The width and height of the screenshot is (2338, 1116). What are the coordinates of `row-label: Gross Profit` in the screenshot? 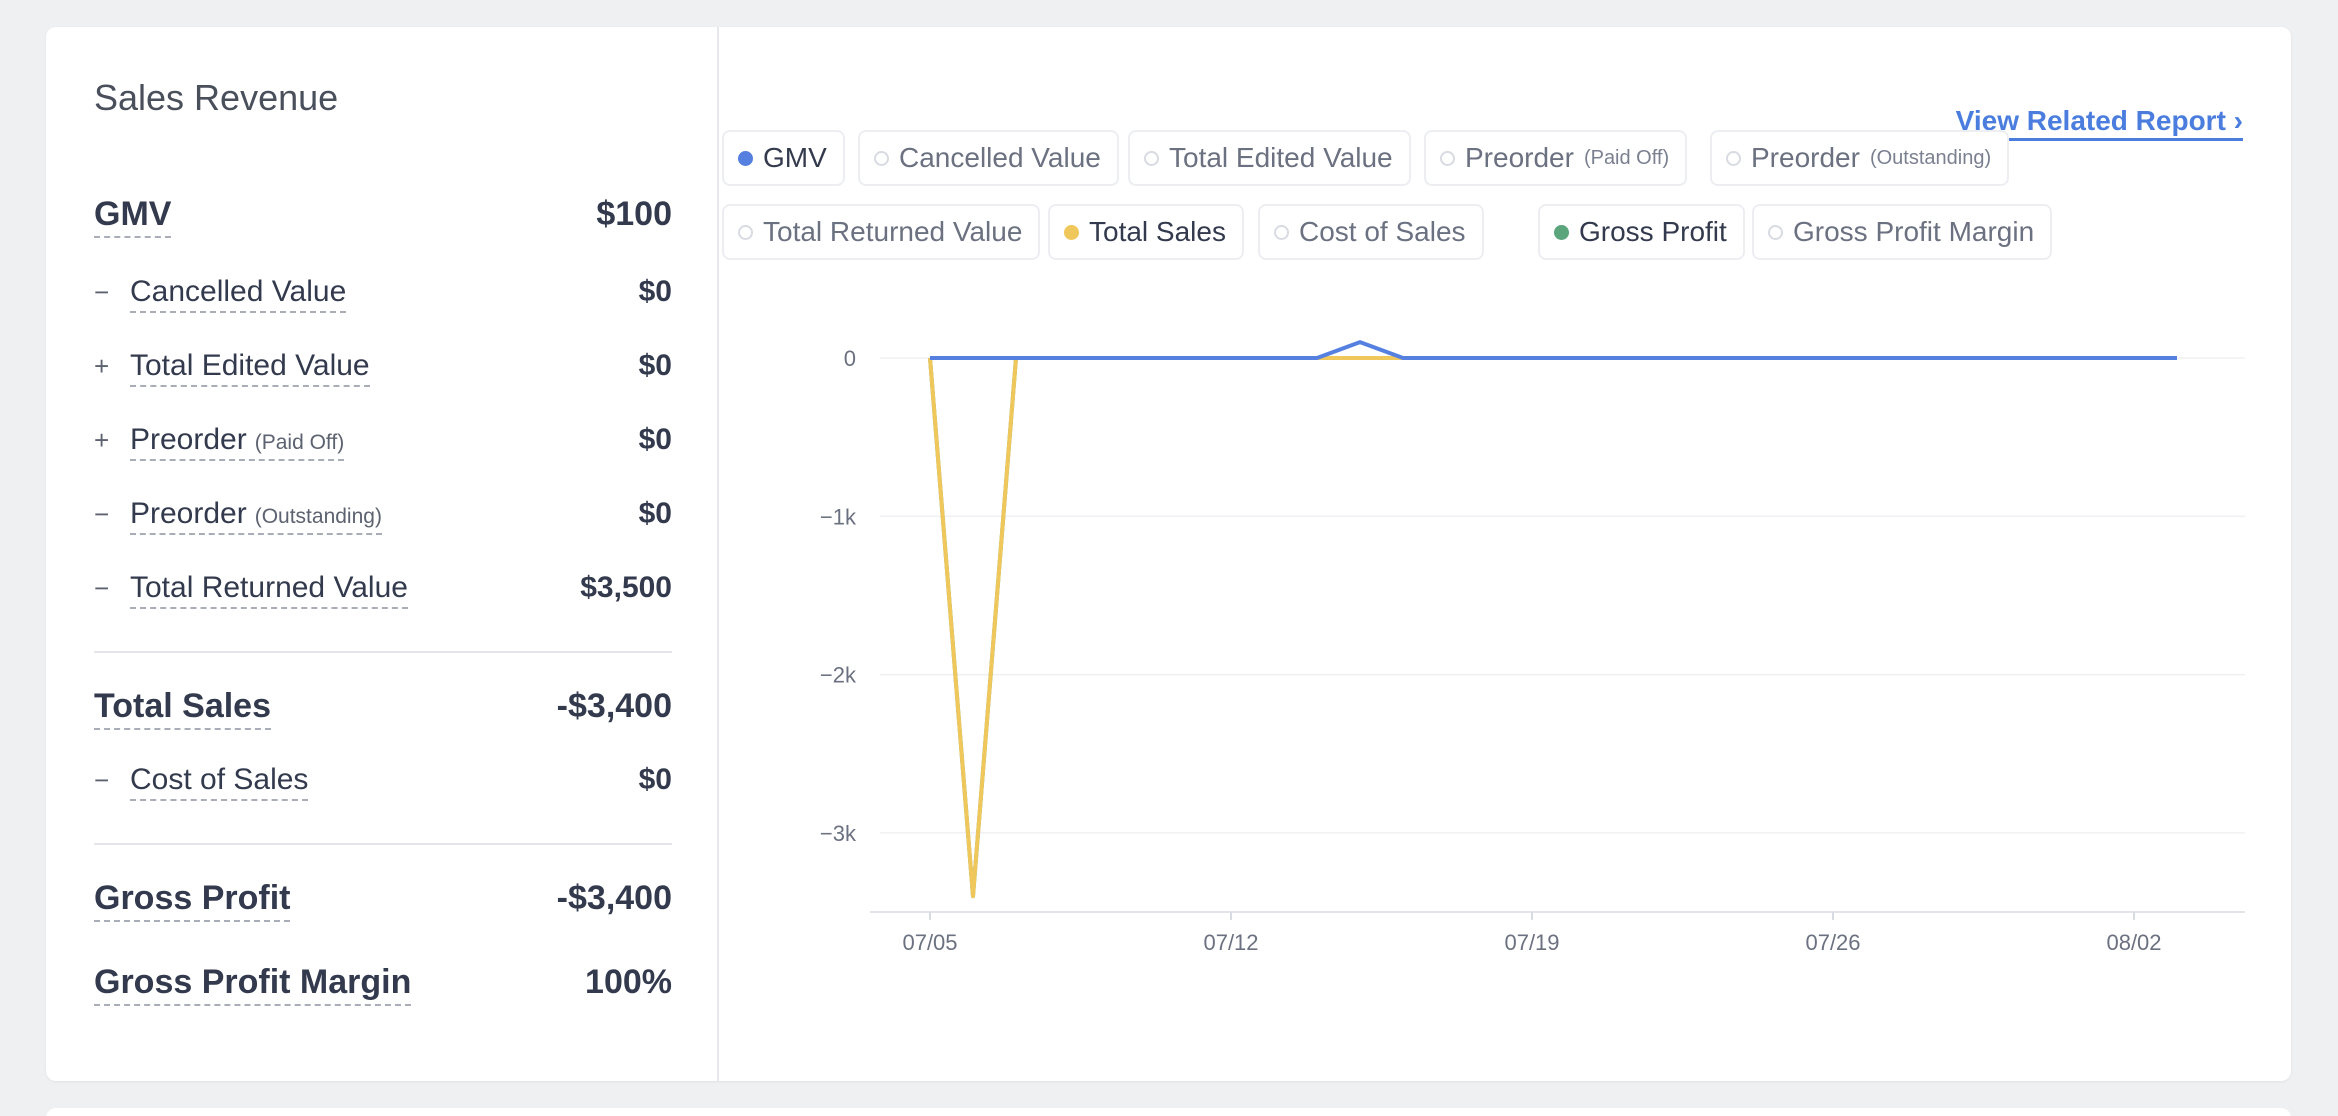 It's located at (192, 900).